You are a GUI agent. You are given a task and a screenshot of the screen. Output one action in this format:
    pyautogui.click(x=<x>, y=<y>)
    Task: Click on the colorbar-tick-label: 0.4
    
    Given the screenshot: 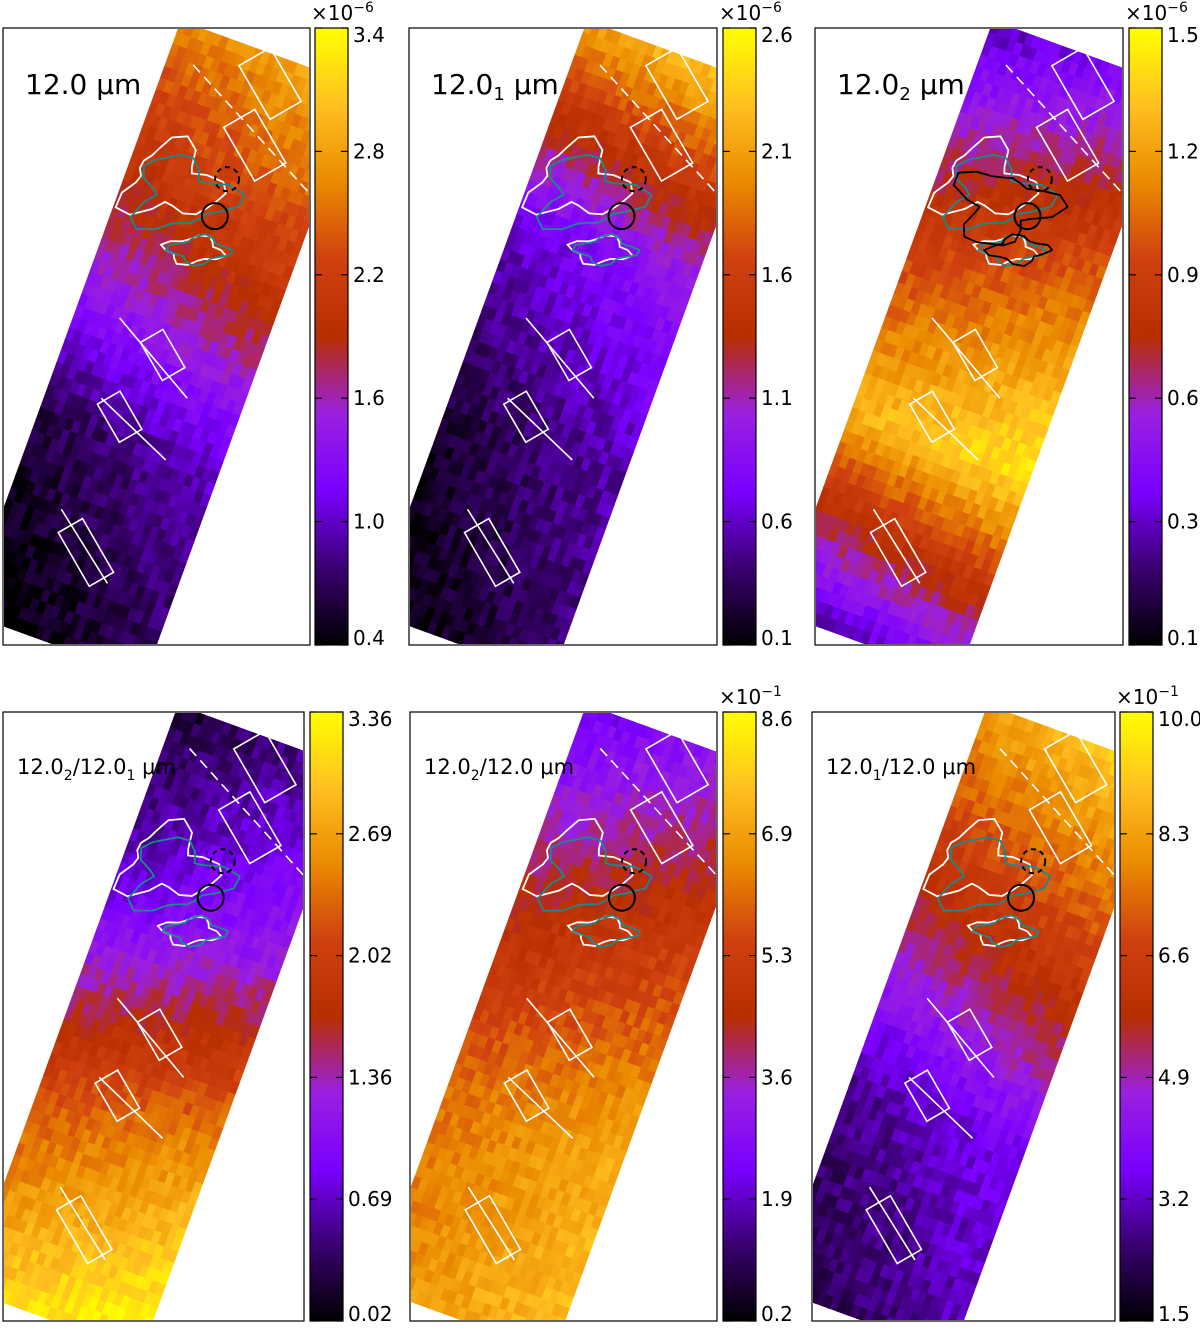 What is the action you would take?
    pyautogui.click(x=369, y=638)
    